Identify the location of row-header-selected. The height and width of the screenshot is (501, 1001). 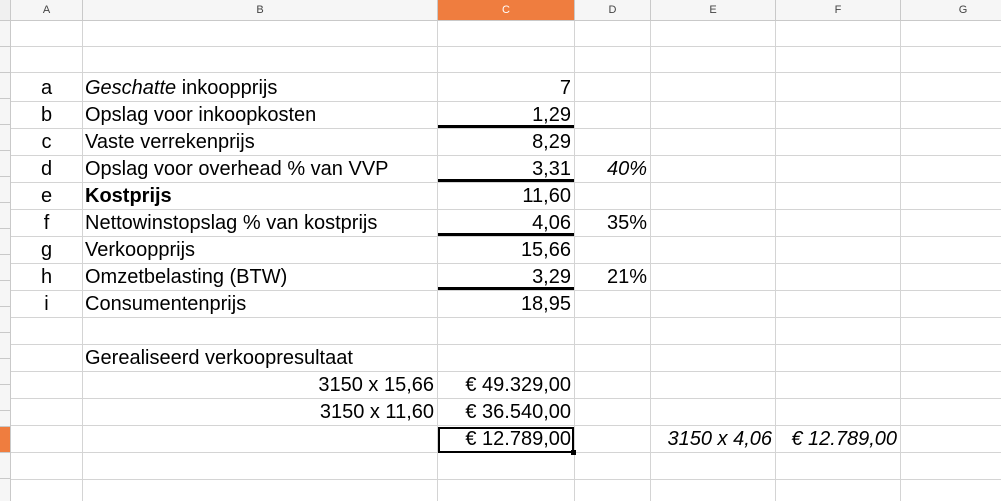
(5, 440).